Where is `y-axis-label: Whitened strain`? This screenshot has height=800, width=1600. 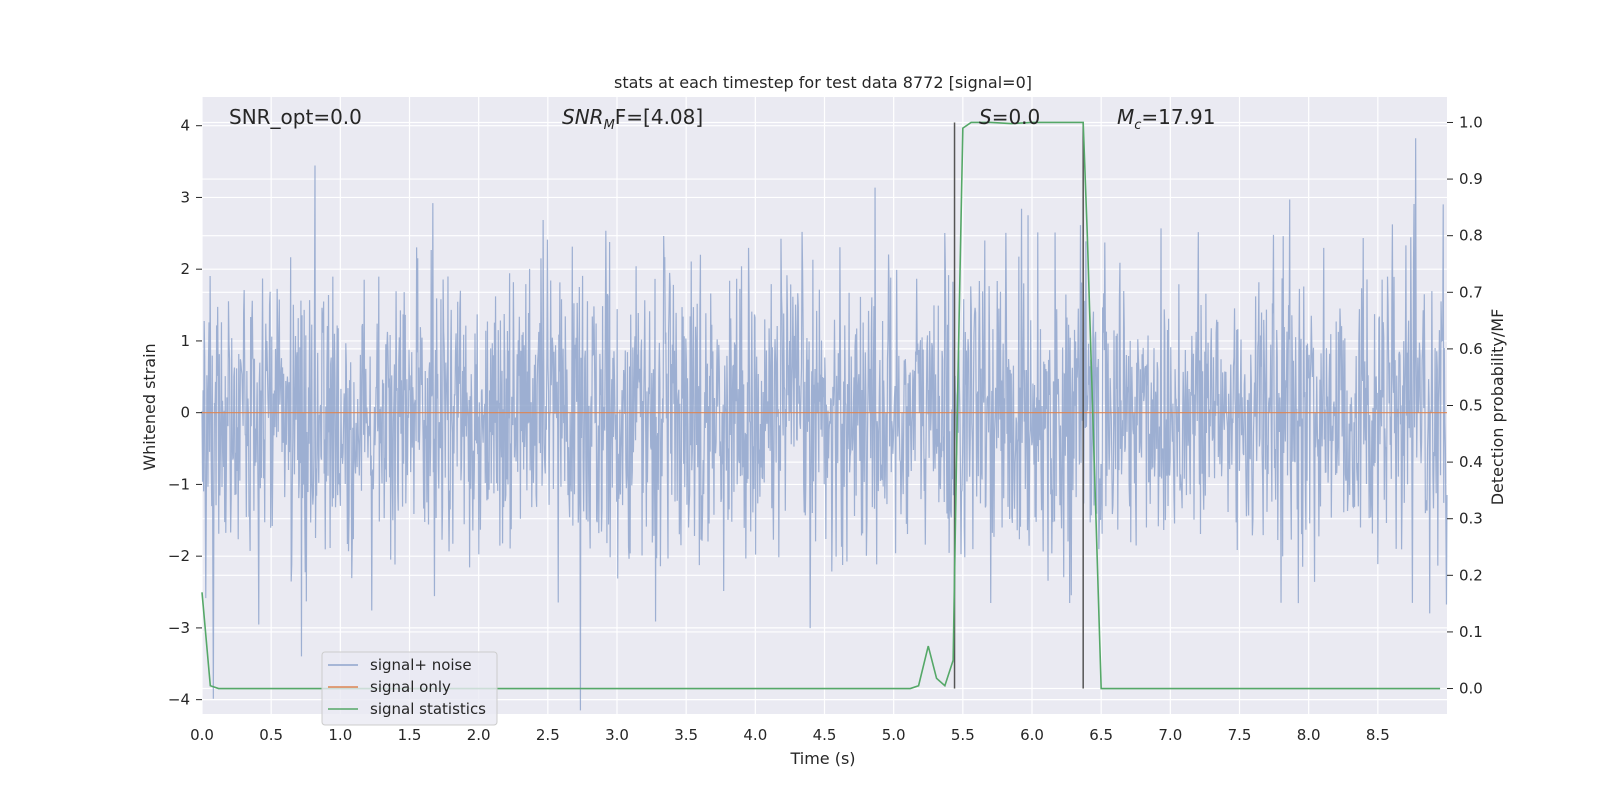 y-axis-label: Whitened strain is located at coordinates (149, 406).